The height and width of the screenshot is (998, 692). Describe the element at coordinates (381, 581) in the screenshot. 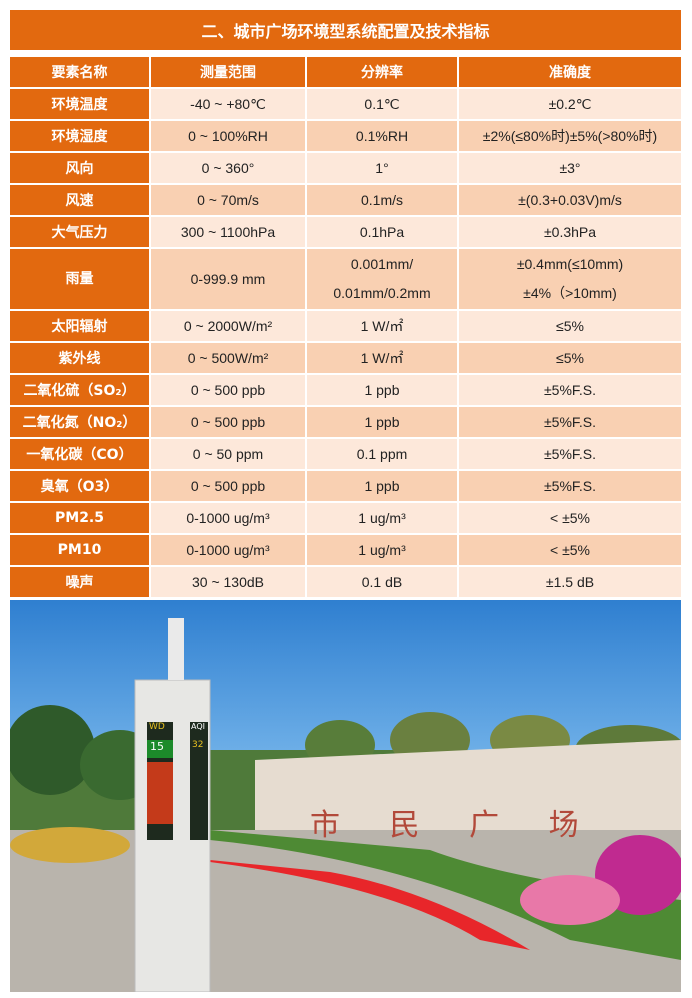

I see `cell-resolution: 0.1 dB` at that location.